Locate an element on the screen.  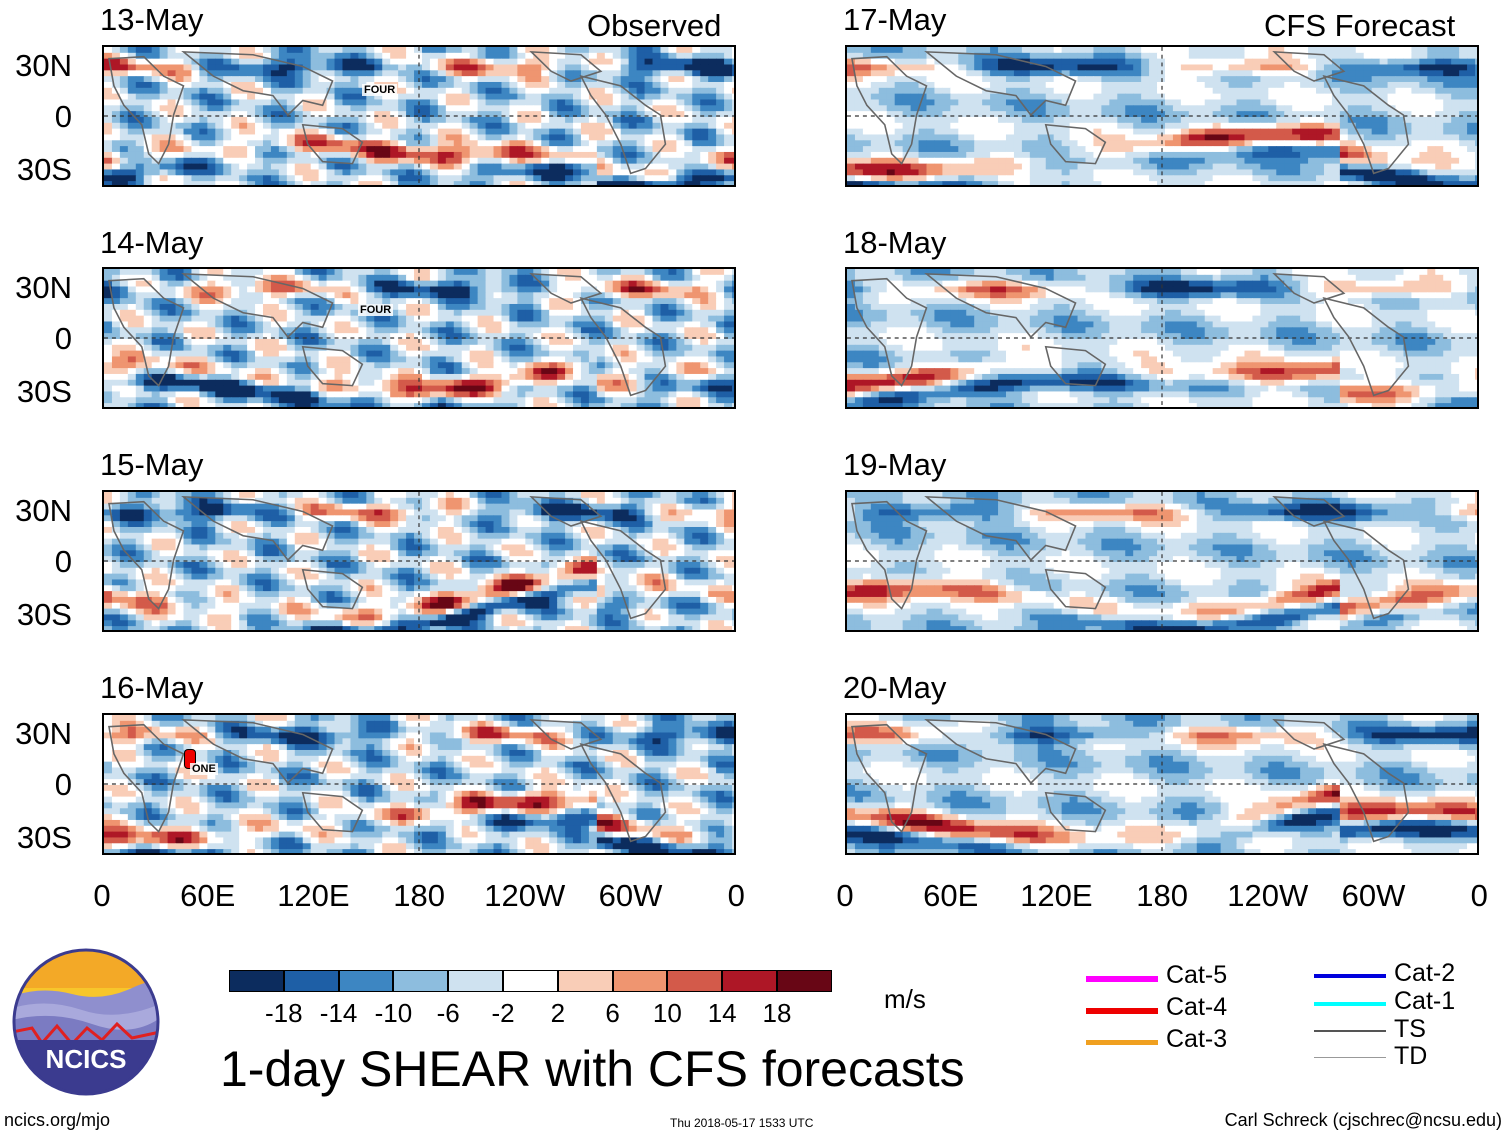
colorbar-tick-label: 10 is located at coordinates (667, 1013).